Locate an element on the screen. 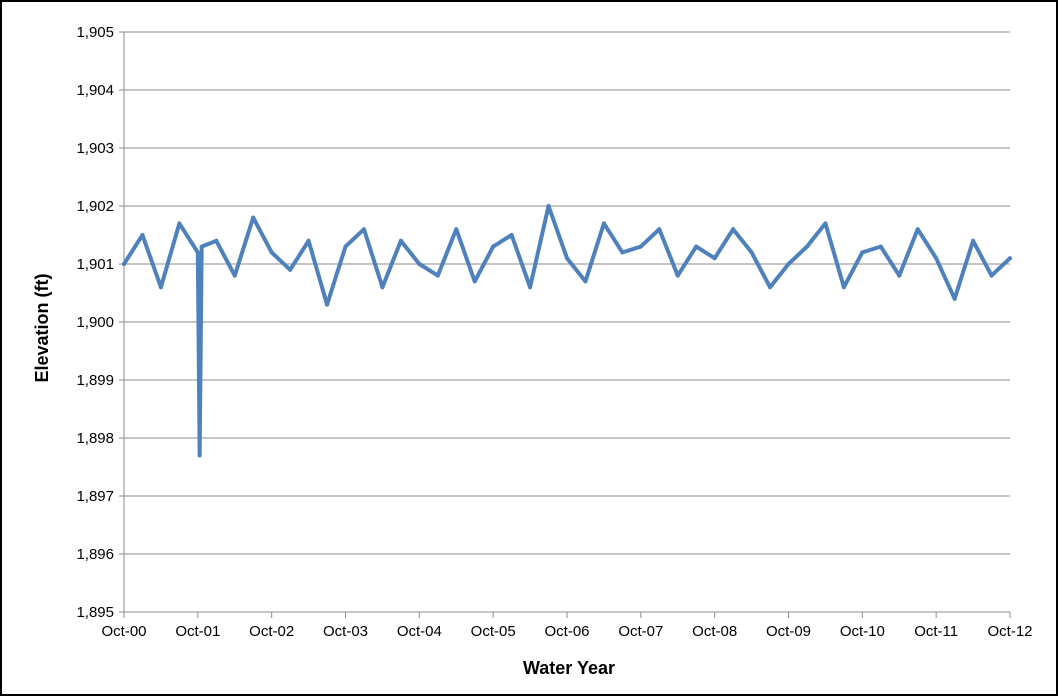 This screenshot has width=1058, height=696. y-tick-label: 1,905 is located at coordinates (95, 32).